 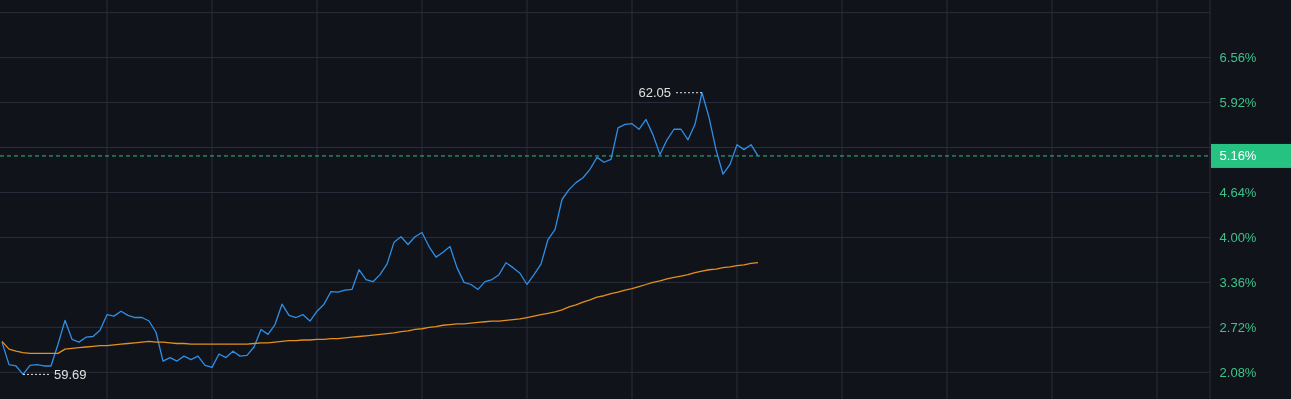 What do you see at coordinates (1238, 193) in the screenshot?
I see `y-tick-label: 4.64%` at bounding box center [1238, 193].